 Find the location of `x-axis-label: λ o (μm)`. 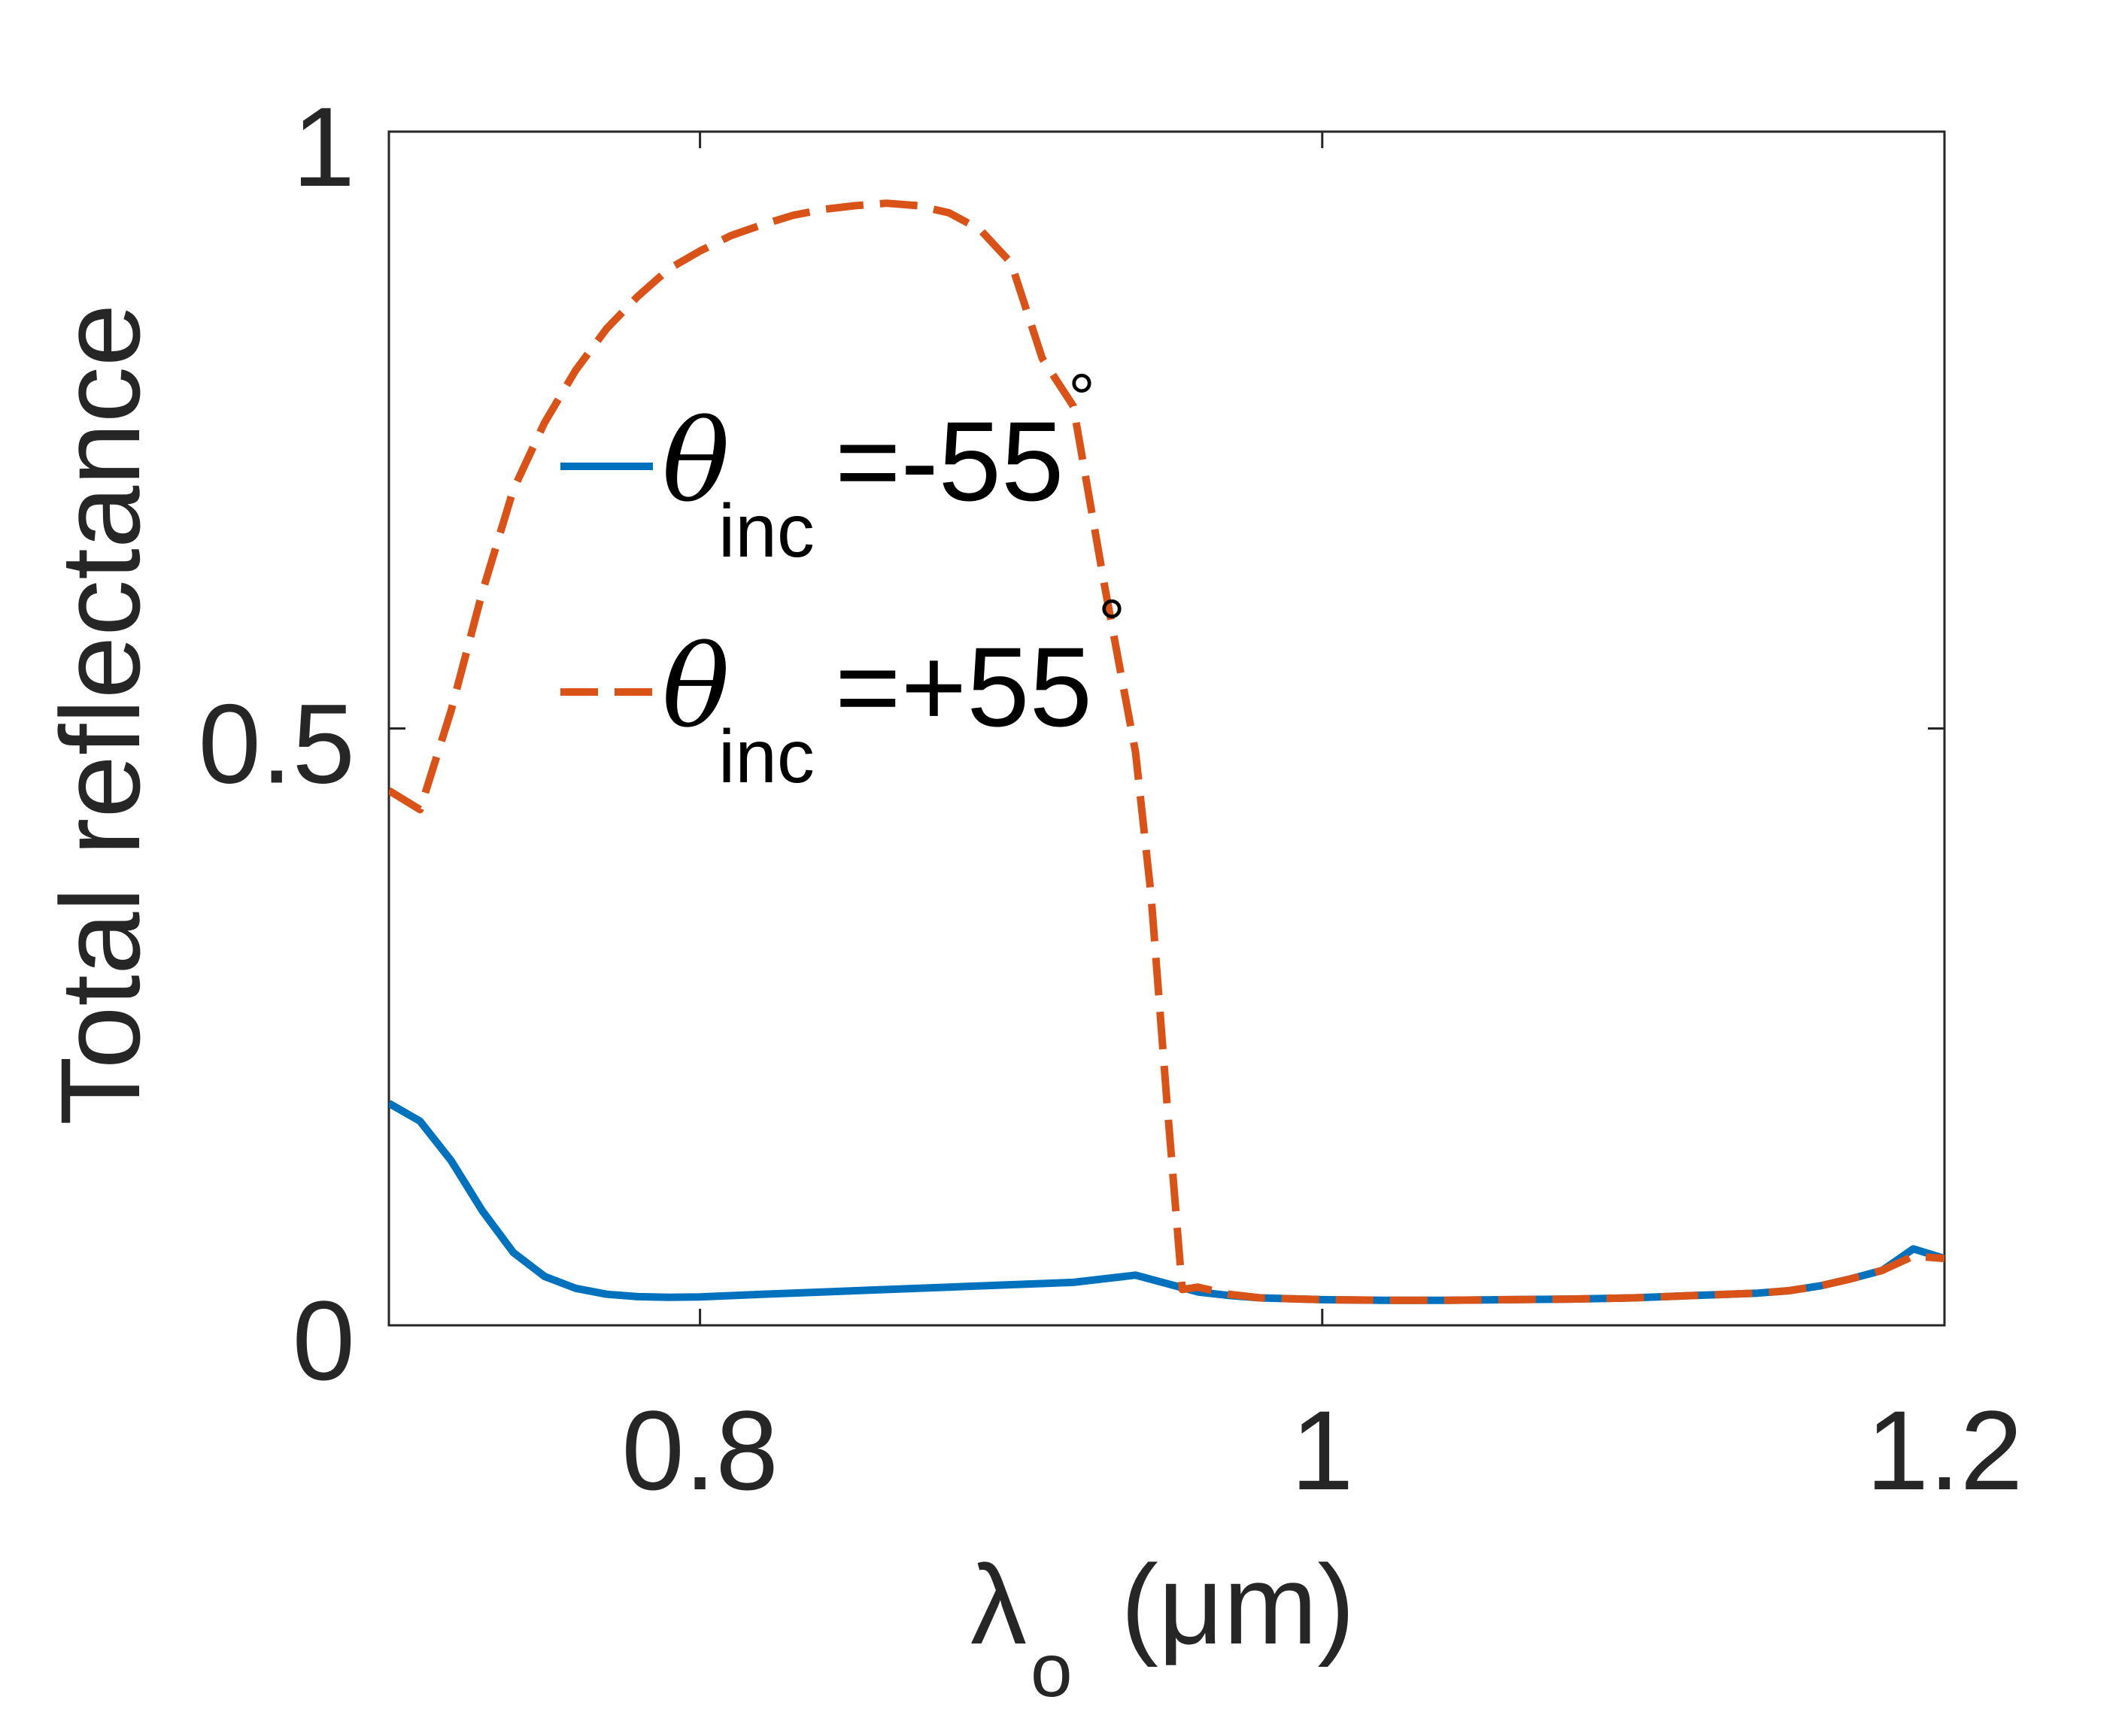

x-axis-label: λ o (μm) is located at coordinates (1162, 1627).